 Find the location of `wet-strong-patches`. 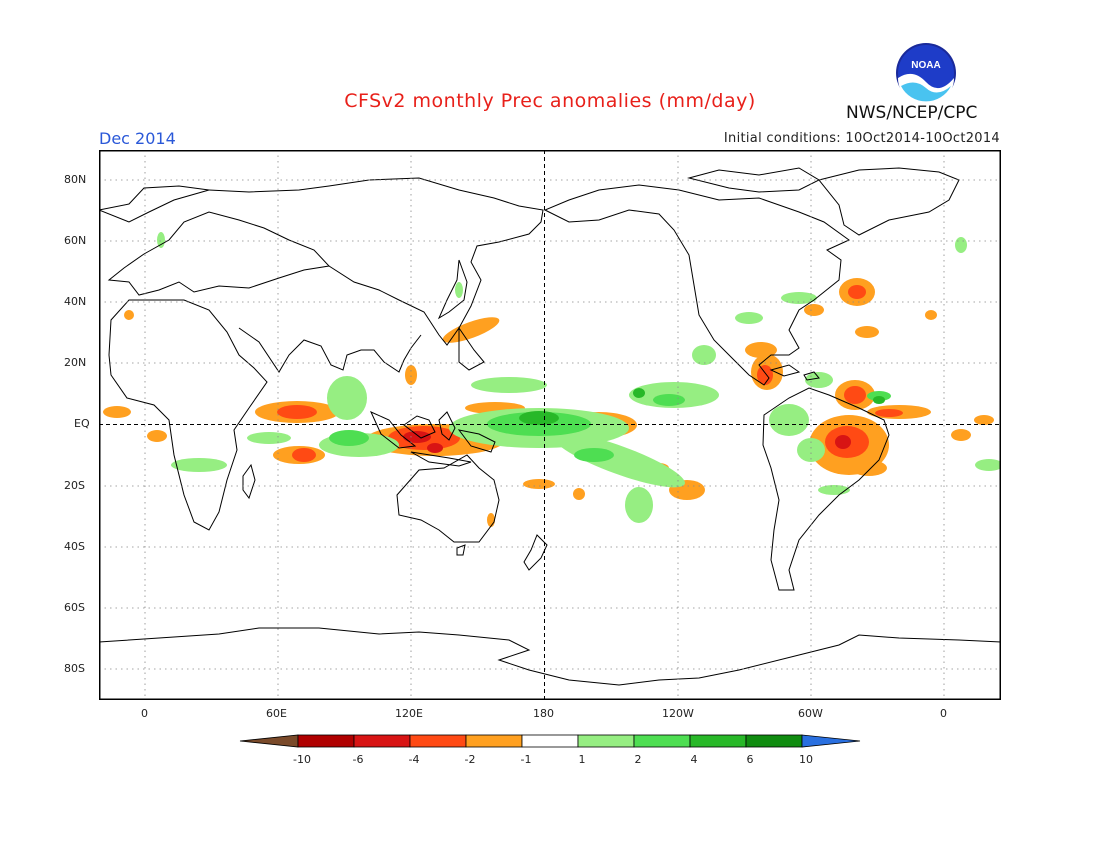

wet-strong-patches is located at coordinates (702, 406).